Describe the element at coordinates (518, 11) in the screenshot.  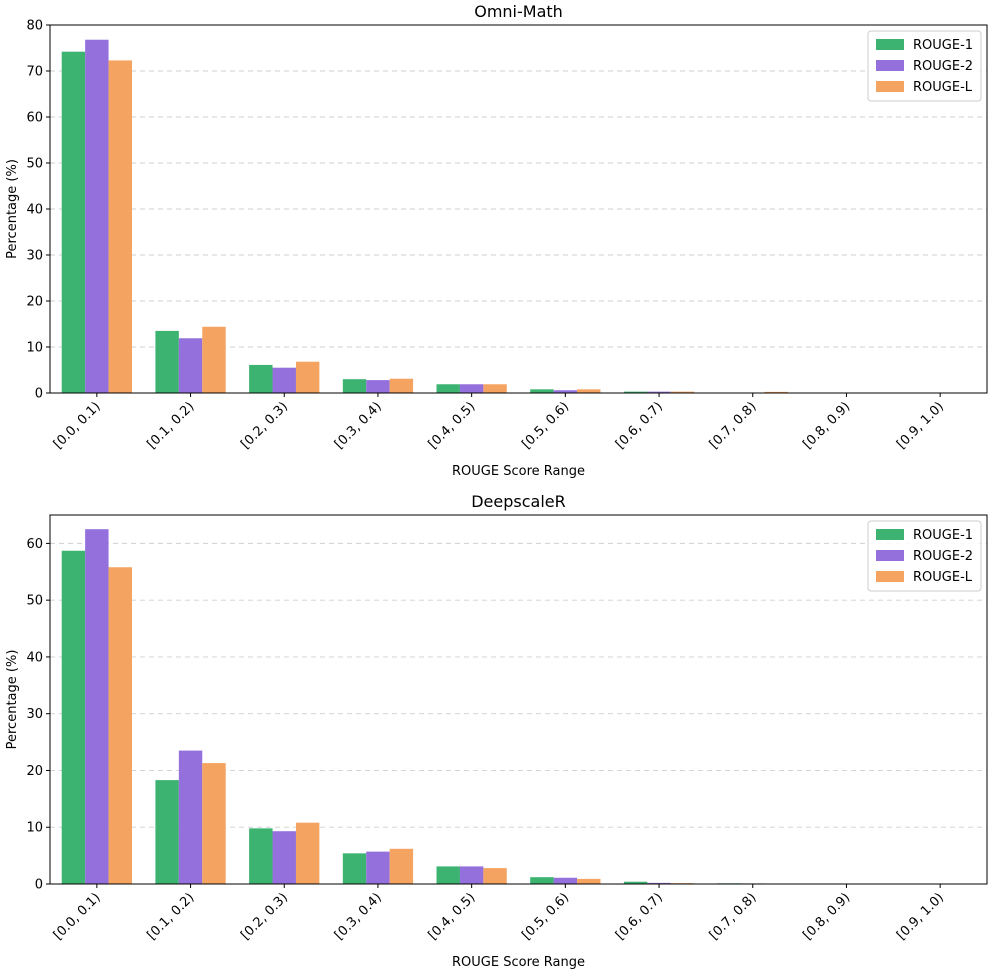
I see `chart-title: Omni-Math` at that location.